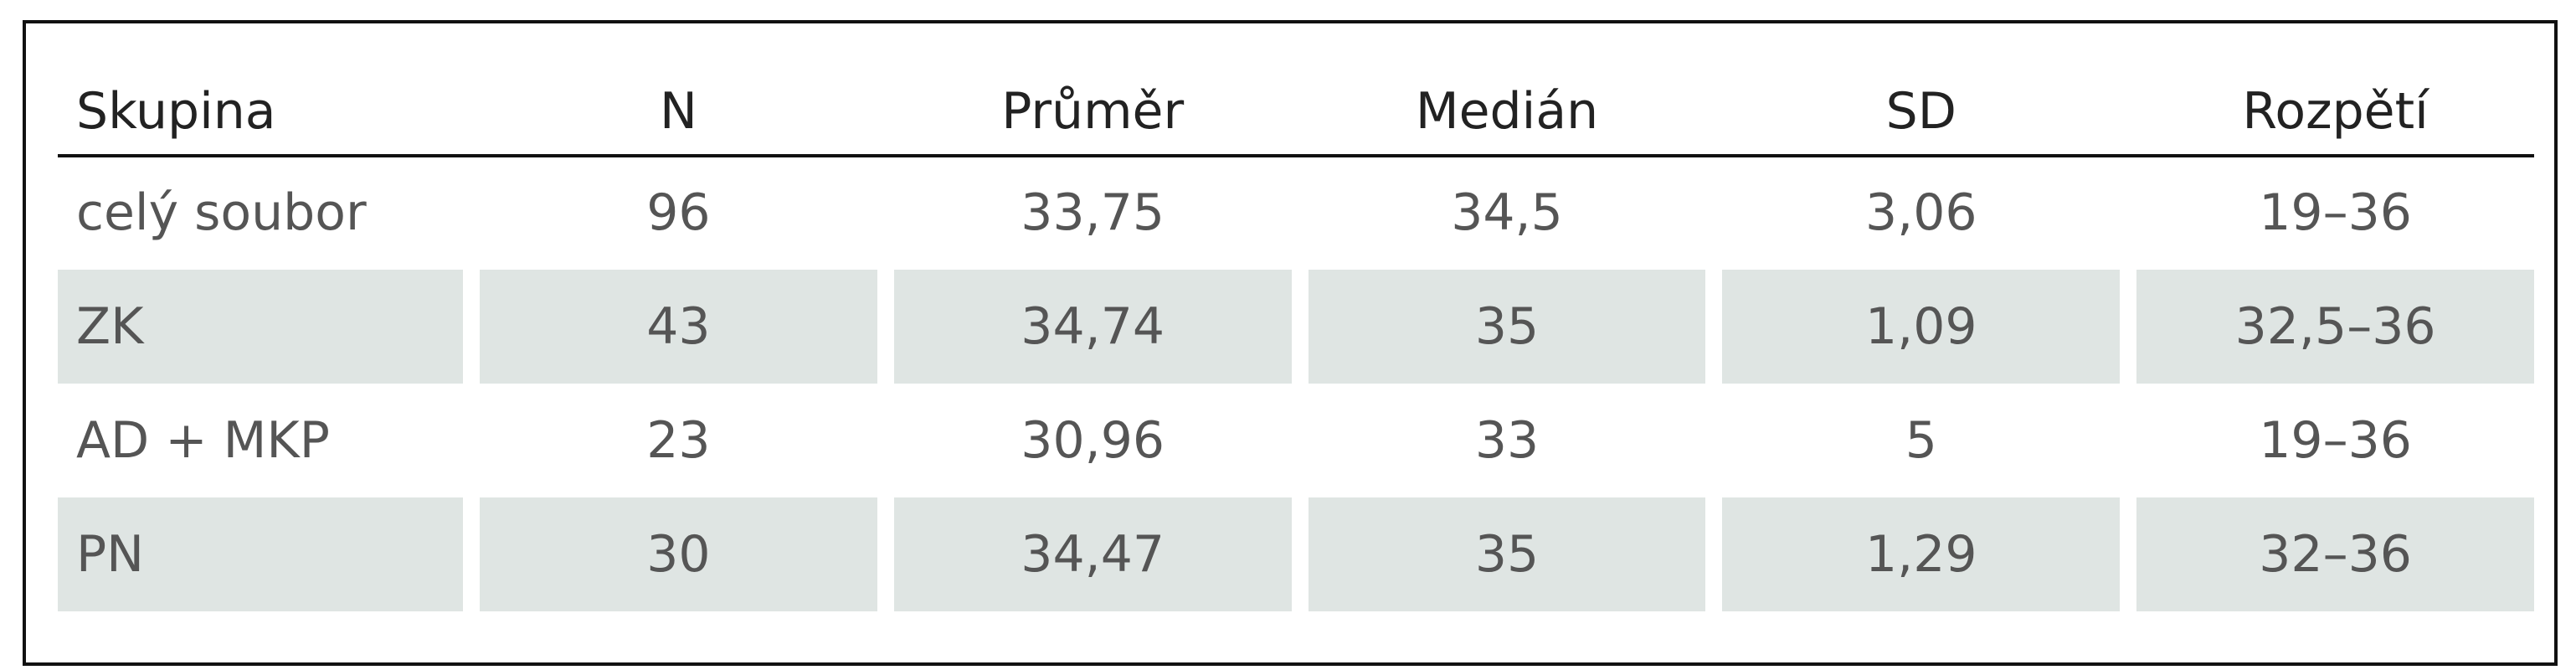 This screenshot has width=2576, height=670. Describe the element at coordinates (679, 212) in the screenshot. I see `table-cell: 96` at that location.